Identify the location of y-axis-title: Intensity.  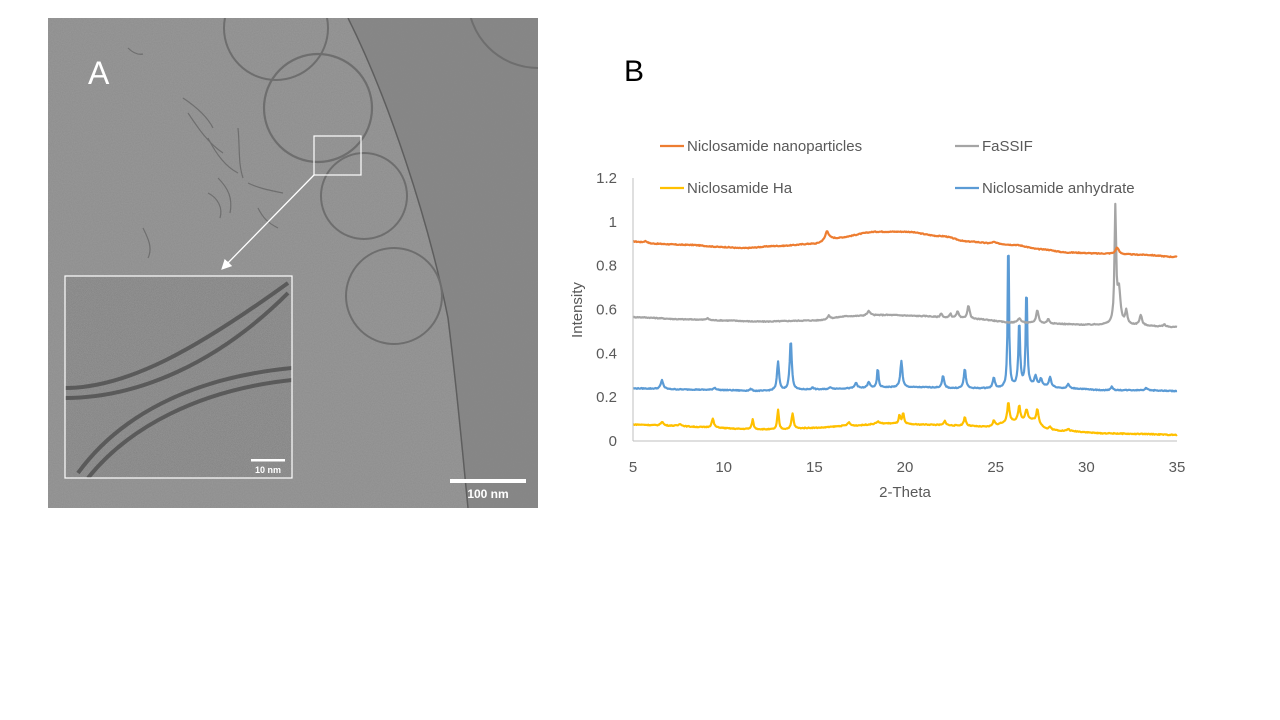
(577, 310).